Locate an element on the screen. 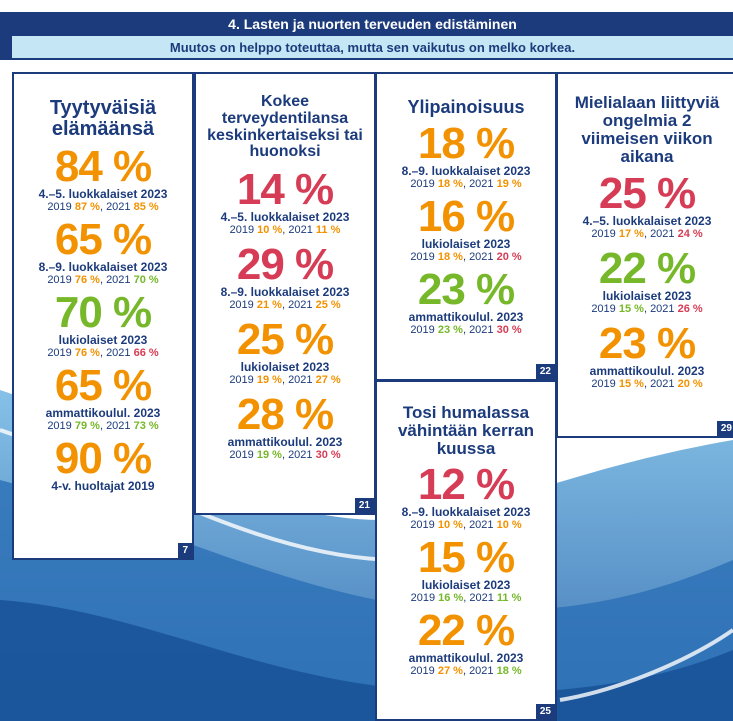  history-pair: 2021 85 % is located at coordinates (132, 207).